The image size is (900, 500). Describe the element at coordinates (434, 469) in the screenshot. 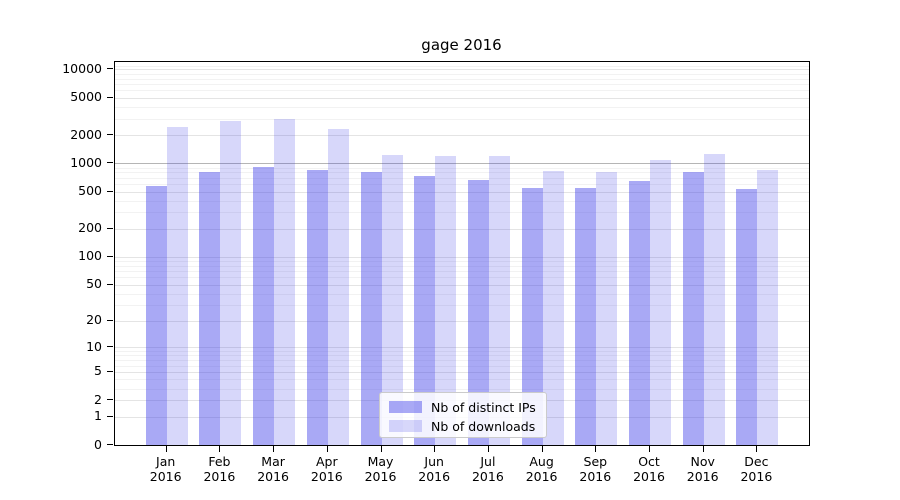

I see `x-tick-label: Jun 2016` at that location.